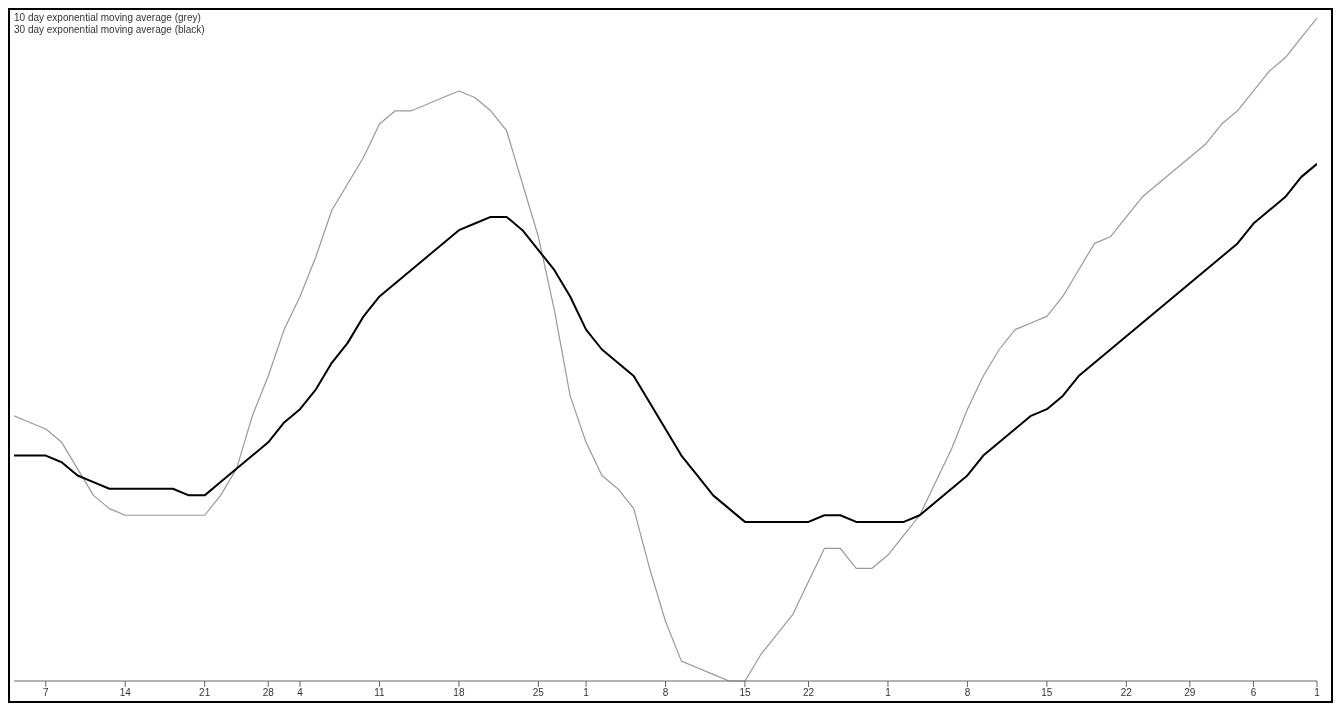 The width and height of the screenshot is (1343, 711). I want to click on x-tick-label: 7, so click(46, 693).